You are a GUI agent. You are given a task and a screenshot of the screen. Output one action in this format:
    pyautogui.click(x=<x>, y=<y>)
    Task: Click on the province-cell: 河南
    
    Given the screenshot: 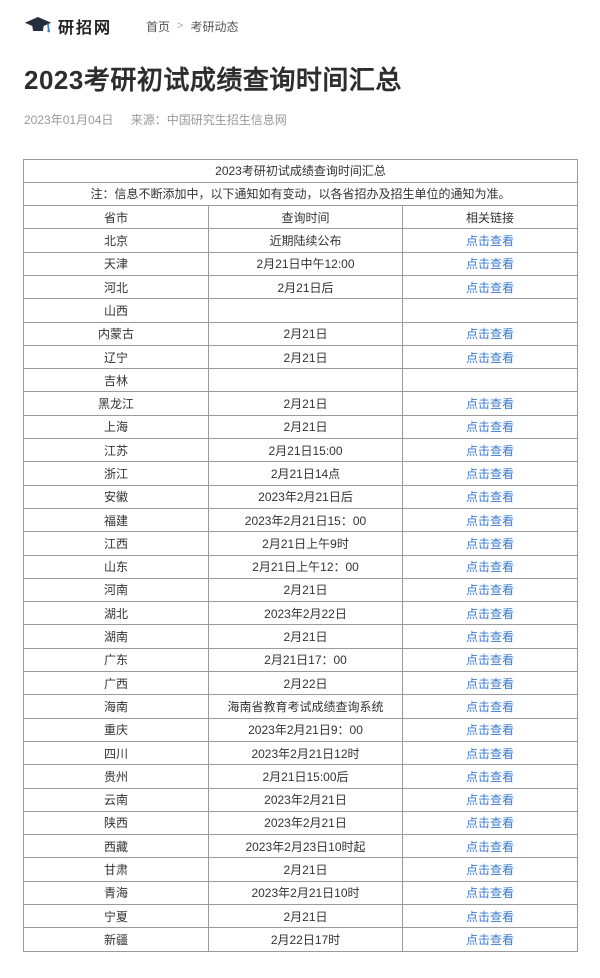 What is the action you would take?
    pyautogui.click(x=116, y=590)
    